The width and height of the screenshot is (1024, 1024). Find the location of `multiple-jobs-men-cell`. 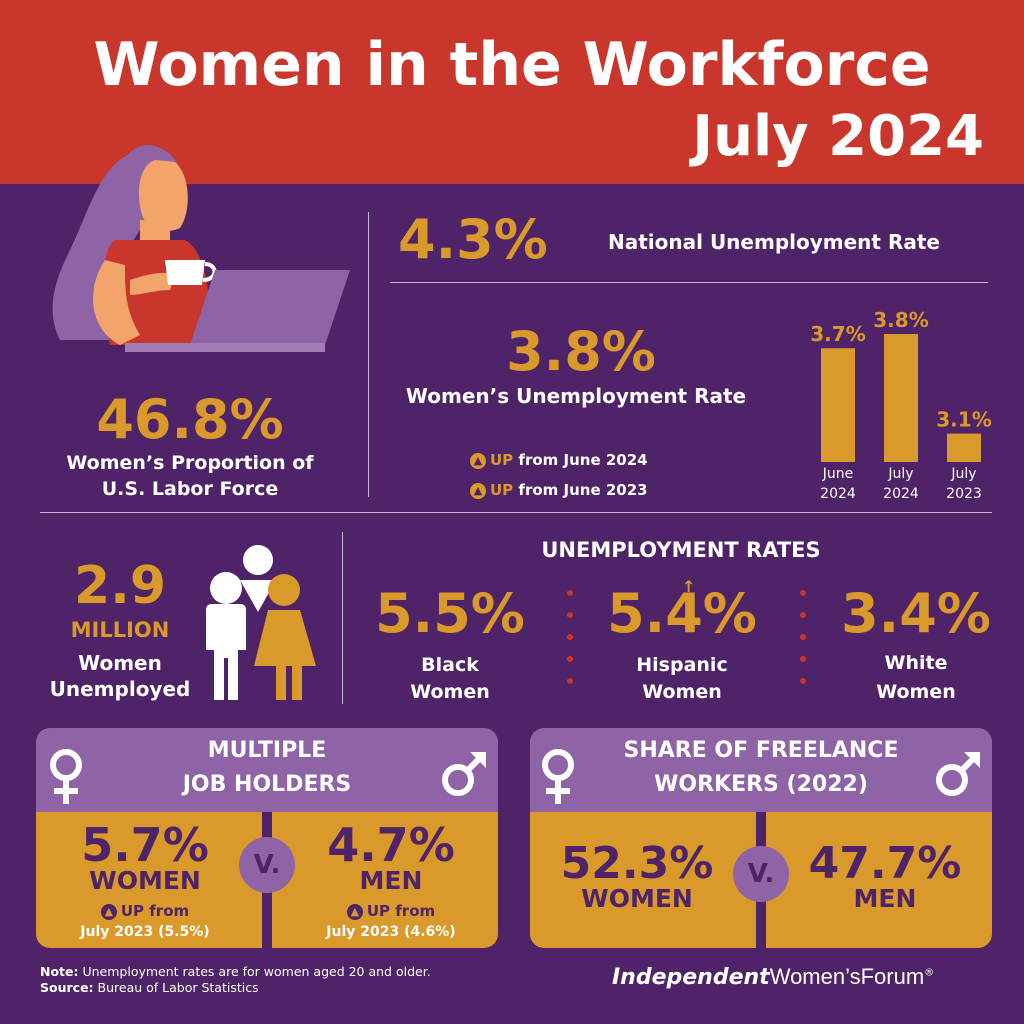

multiple-jobs-men-cell is located at coordinates (385, 880).